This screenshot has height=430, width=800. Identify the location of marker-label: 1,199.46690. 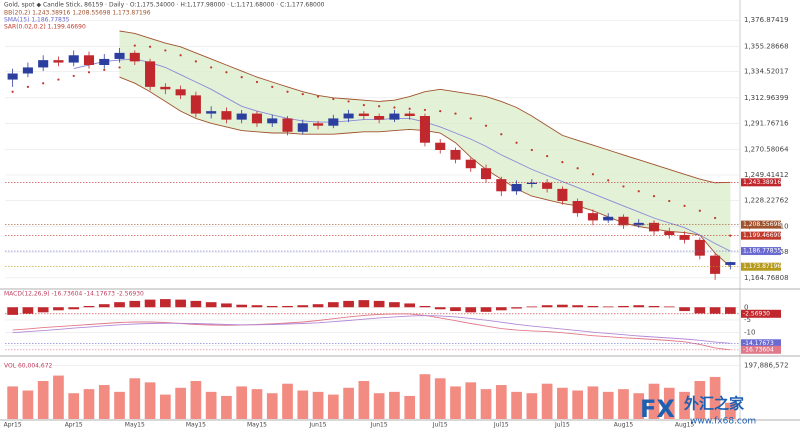
(762, 235).